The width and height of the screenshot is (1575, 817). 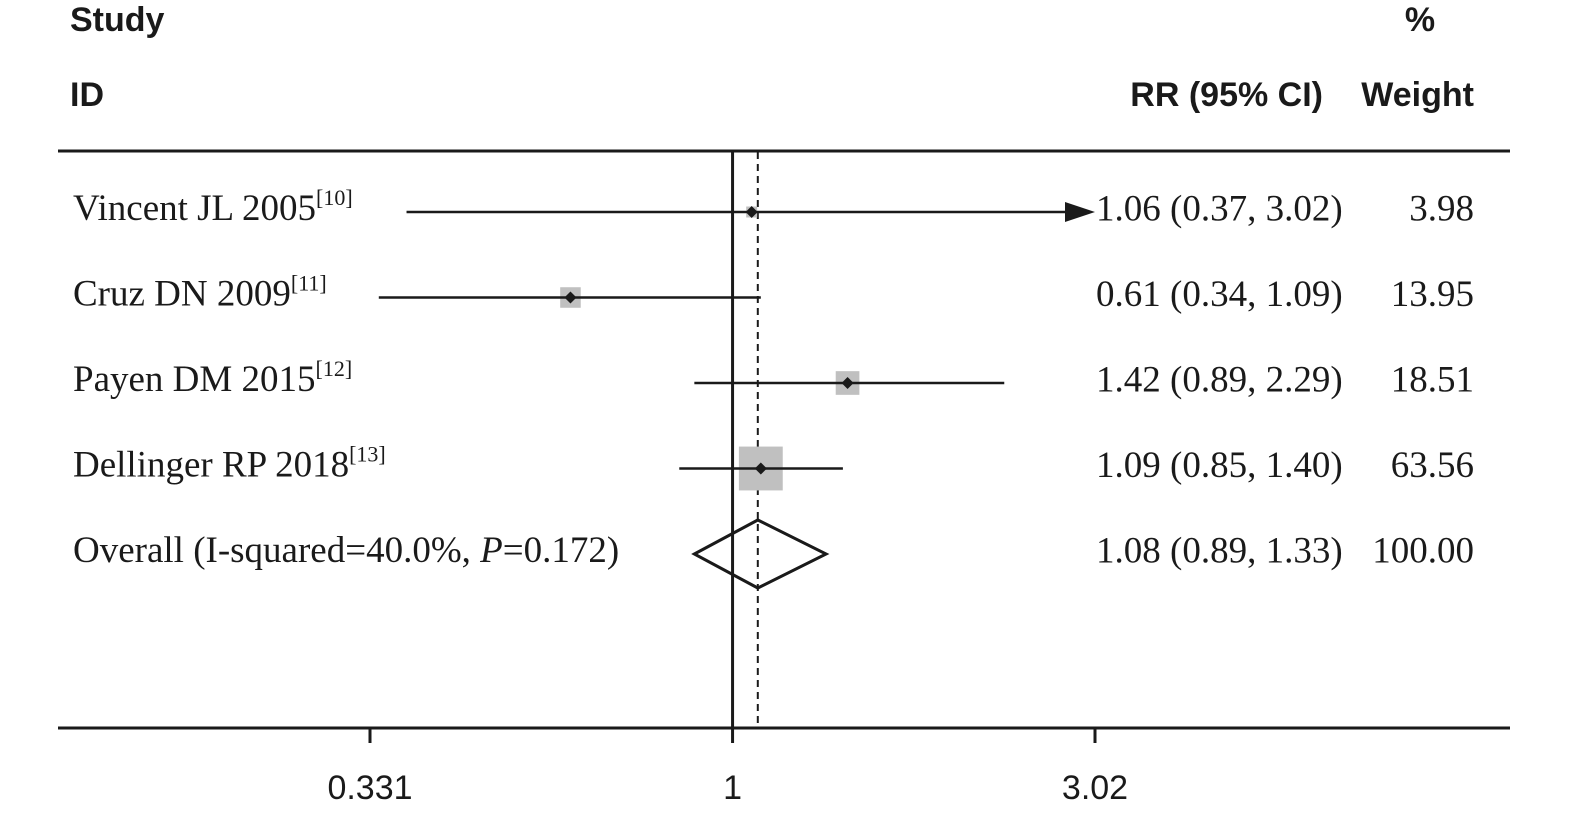 What do you see at coordinates (309, 283) in the screenshot?
I see `study-ref: [11]` at bounding box center [309, 283].